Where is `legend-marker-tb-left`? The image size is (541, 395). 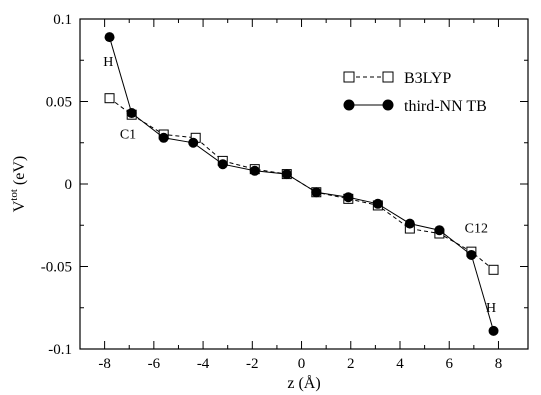
legend-marker-tb-left is located at coordinates (349, 105).